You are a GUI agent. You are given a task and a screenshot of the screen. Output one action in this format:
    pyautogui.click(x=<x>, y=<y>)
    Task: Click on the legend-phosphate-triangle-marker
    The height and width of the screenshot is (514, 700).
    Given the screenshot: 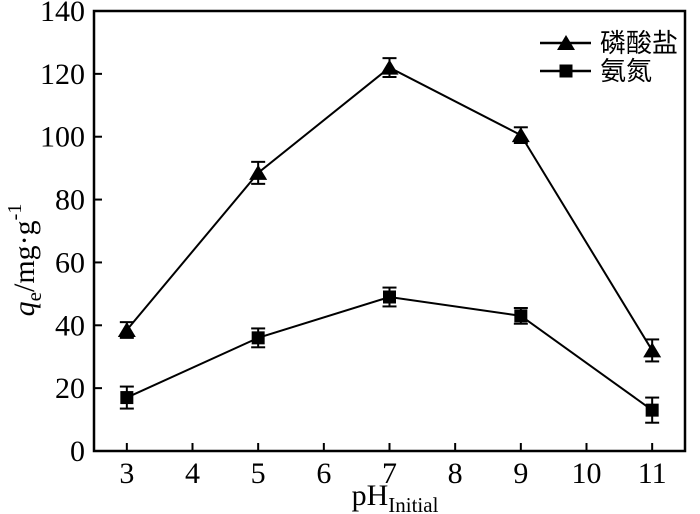 What is the action you would take?
    pyautogui.click(x=566, y=42)
    